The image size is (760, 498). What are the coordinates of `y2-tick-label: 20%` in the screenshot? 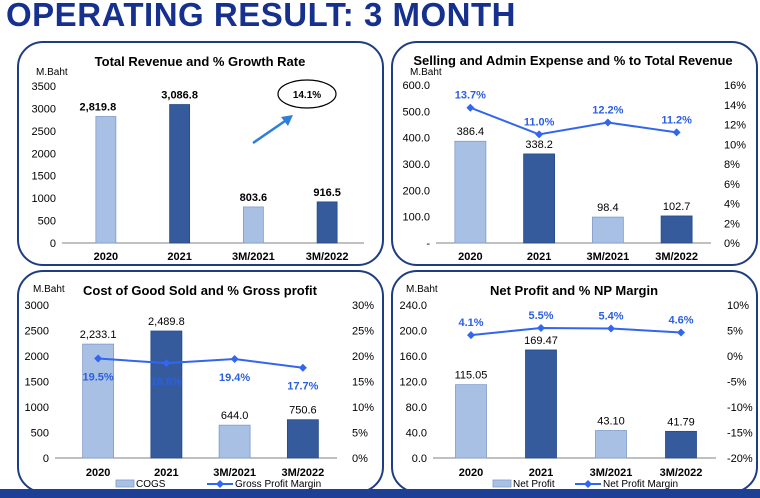 It's located at (363, 357).